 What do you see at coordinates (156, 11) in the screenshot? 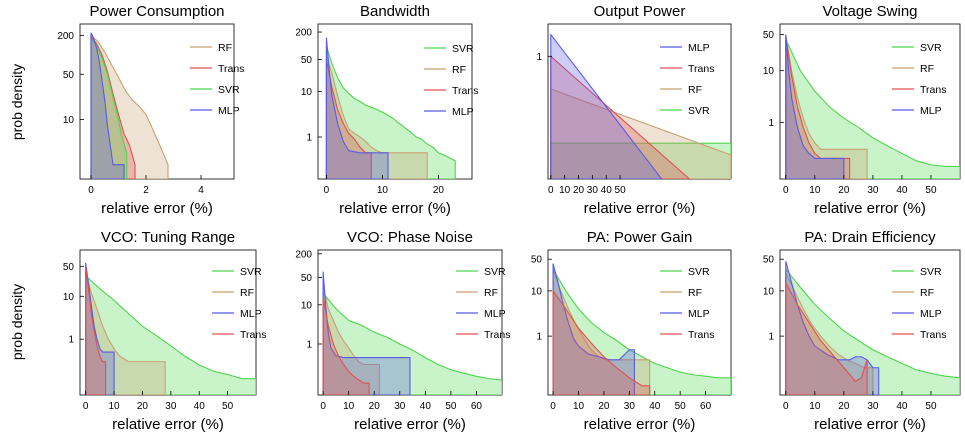
I see `chart-title: Power Consumption` at bounding box center [156, 11].